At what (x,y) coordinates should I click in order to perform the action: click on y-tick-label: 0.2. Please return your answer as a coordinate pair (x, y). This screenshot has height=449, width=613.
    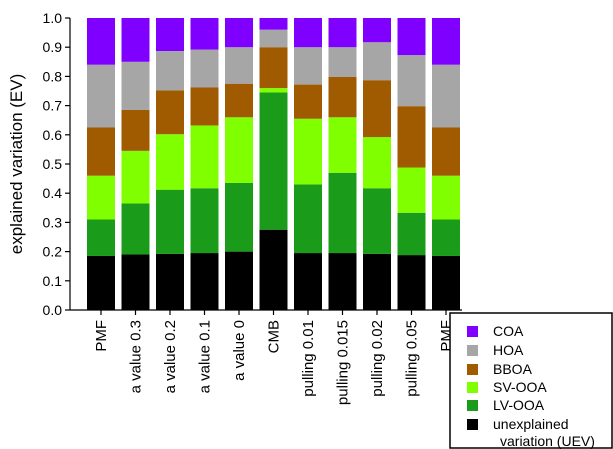
    Looking at the image, I should click on (53, 252).